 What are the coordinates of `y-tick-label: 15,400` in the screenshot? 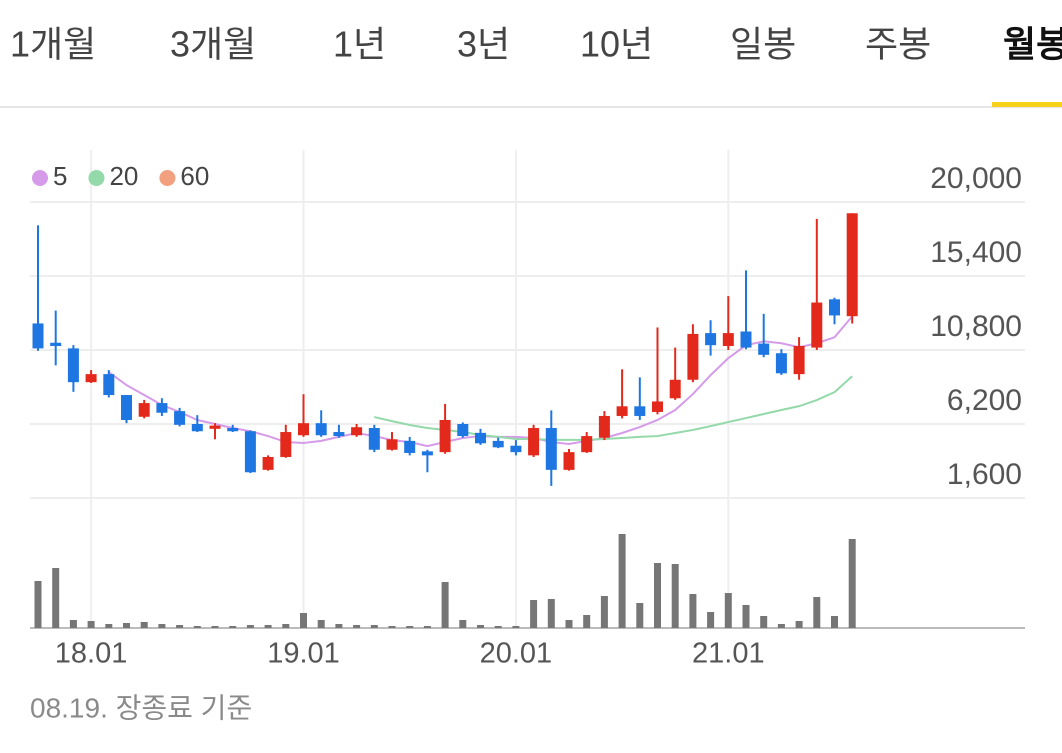 It's located at (976, 252).